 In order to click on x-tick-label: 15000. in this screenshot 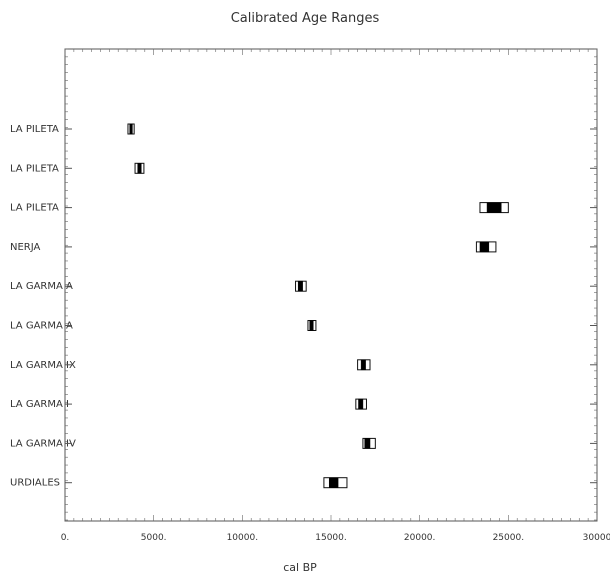, I will do `click(331, 538)`.